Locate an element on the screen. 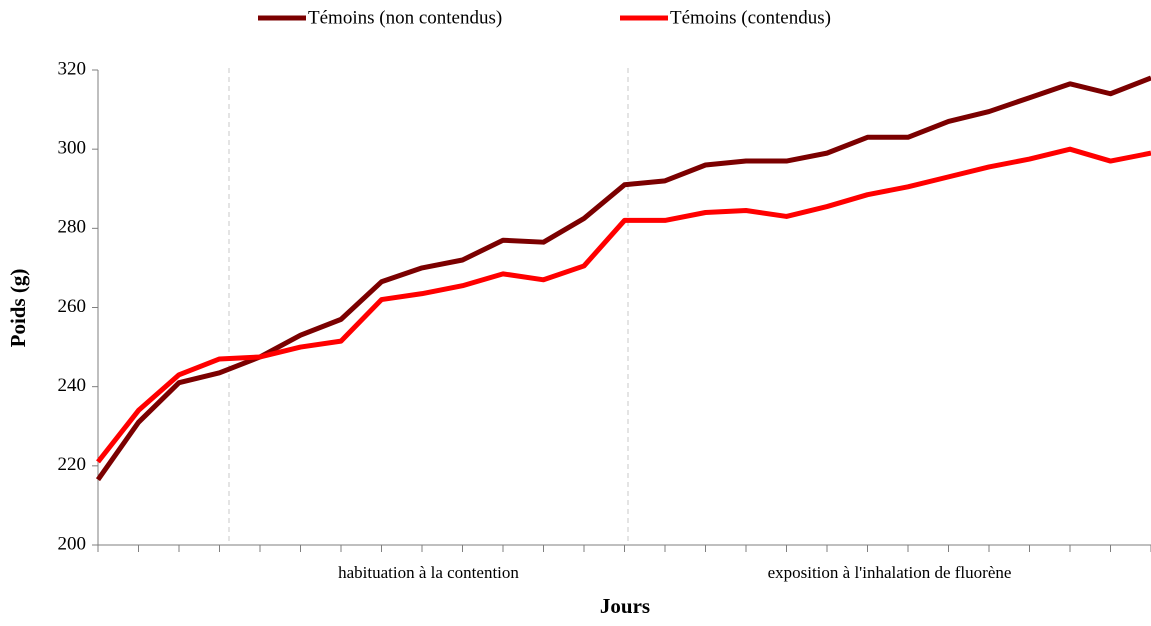  group-label: exposition à l'inhalation de fluorène is located at coordinates (890, 572).